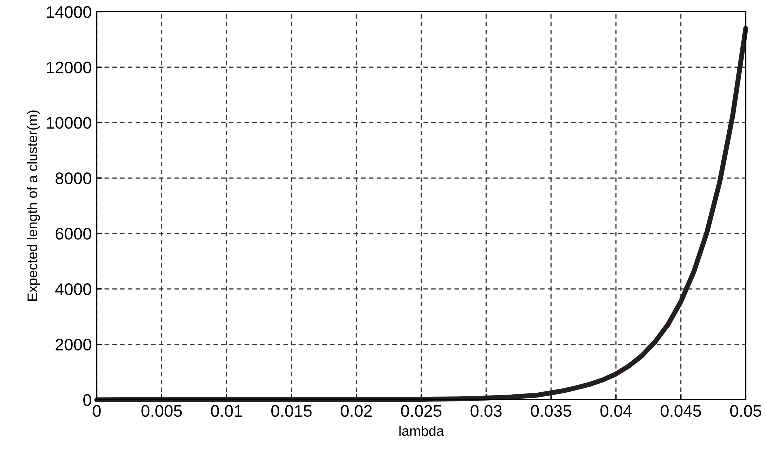  Describe the element at coordinates (69, 68) in the screenshot. I see `y-tick-label: 12000` at that location.